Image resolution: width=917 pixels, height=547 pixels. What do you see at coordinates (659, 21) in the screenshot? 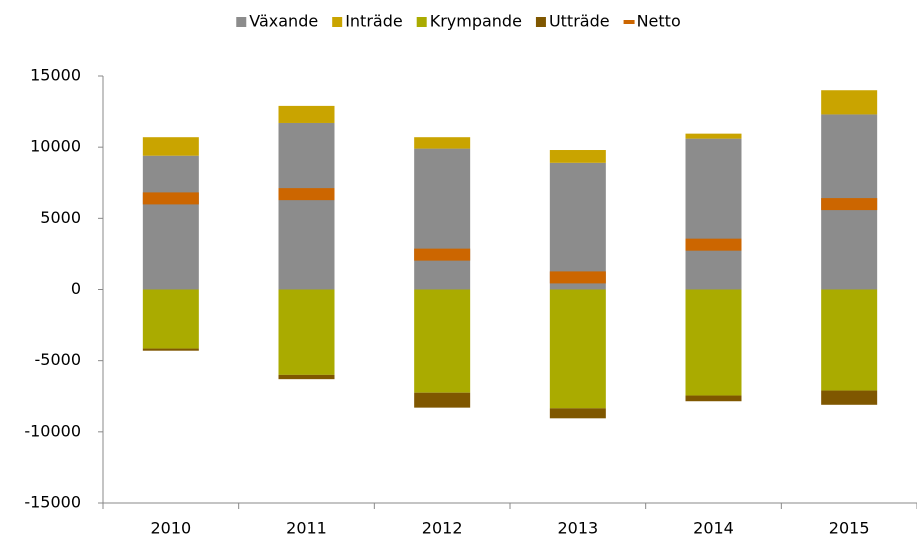
I see `legend-label: Netto` at bounding box center [659, 21].